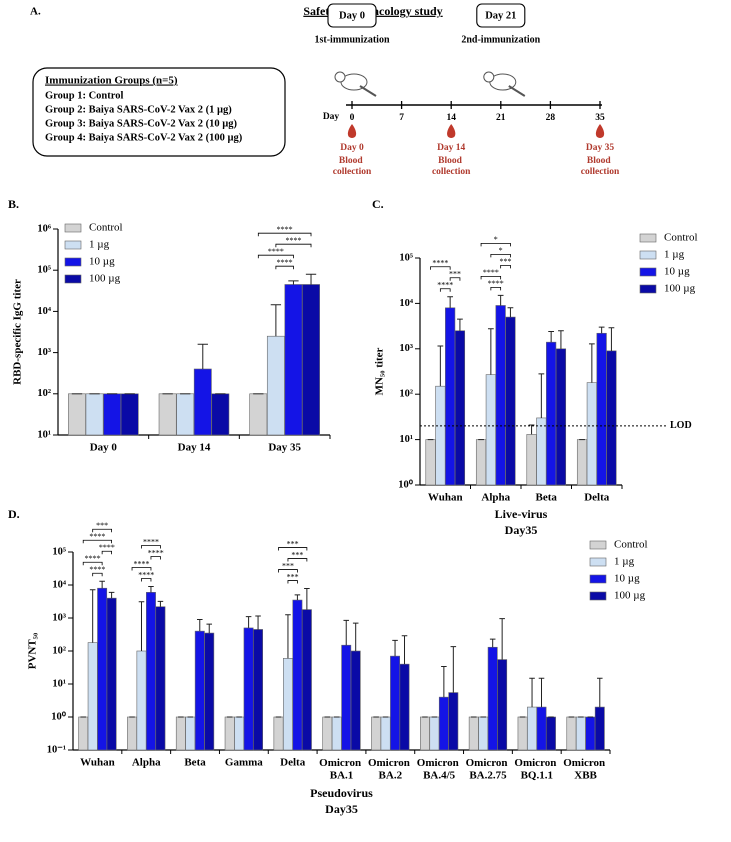 The width and height of the screenshot is (731, 842). I want to click on y-axis-label: MN₅₀ titer, so click(380, 371).